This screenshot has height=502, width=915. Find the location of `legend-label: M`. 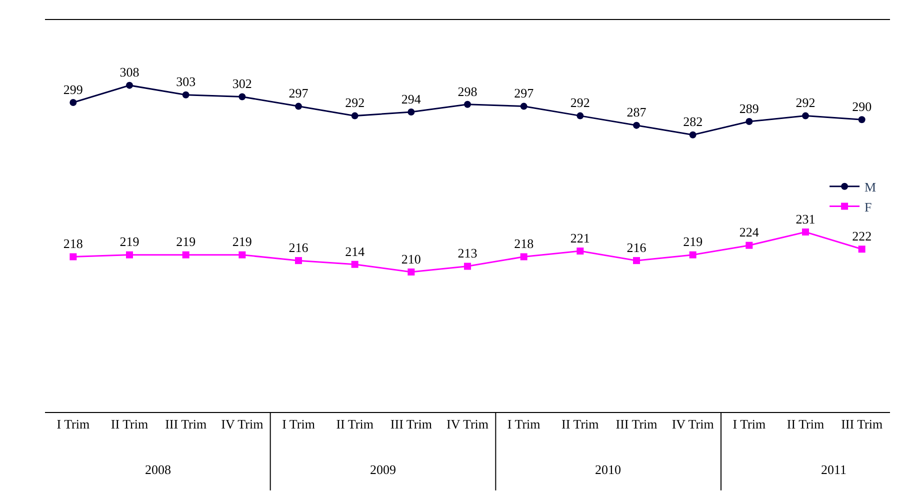

legend-label: M is located at coordinates (870, 186).